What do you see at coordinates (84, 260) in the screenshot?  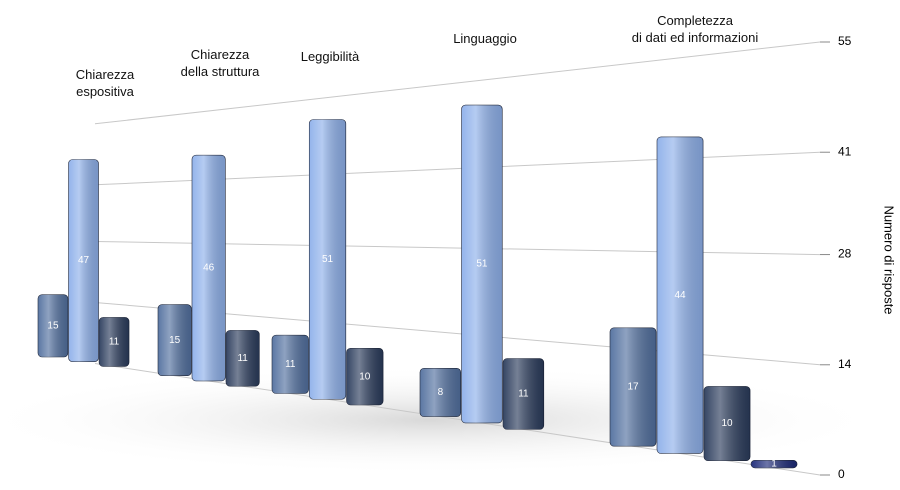 I see `value-label: 47` at bounding box center [84, 260].